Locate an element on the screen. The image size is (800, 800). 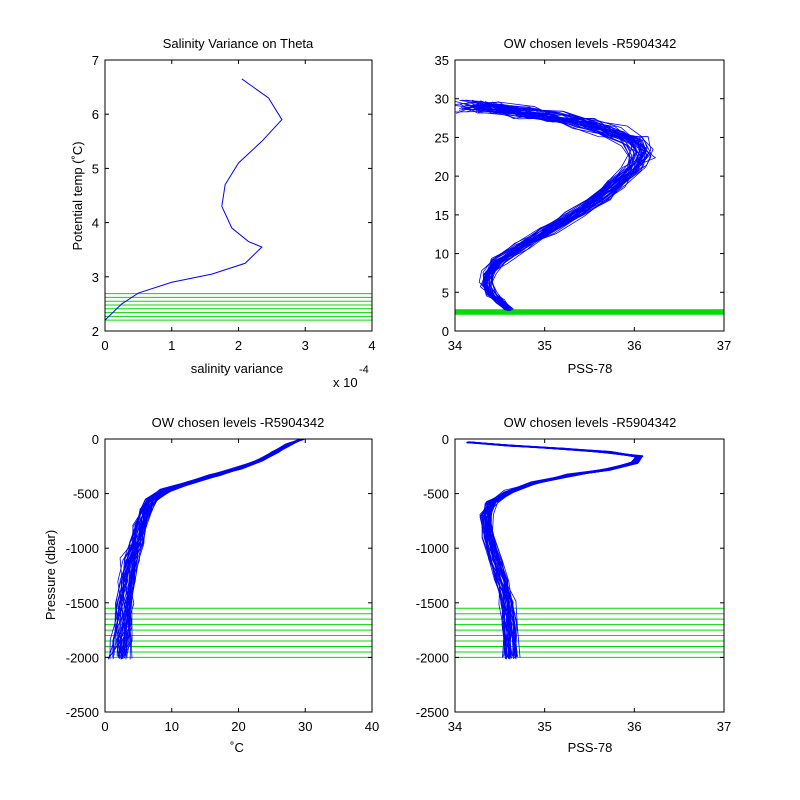
p3-ytick-label: -1500 is located at coordinates (82, 603).